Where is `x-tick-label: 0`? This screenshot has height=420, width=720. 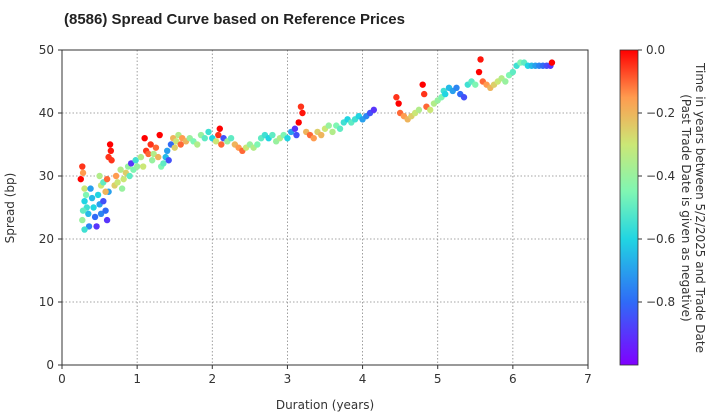 x-tick-label: 0 is located at coordinates (62, 379).